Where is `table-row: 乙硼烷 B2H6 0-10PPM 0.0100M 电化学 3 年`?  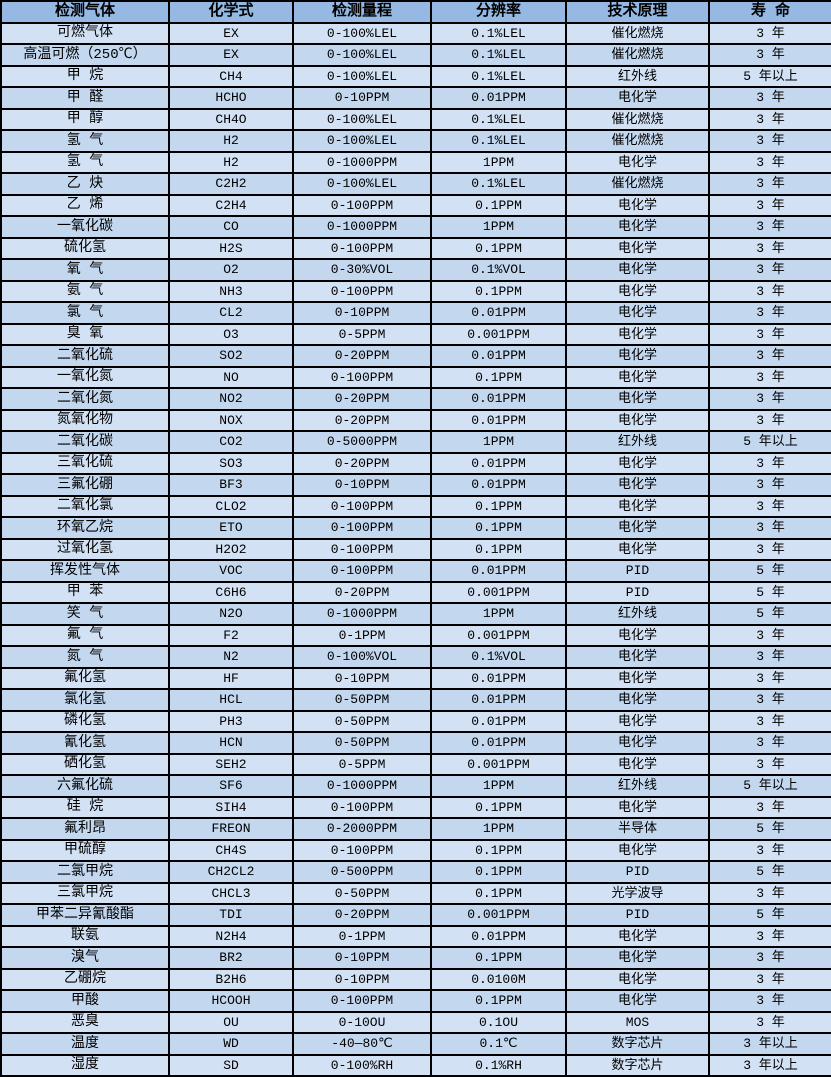
table-row: 乙硼烷 B2H6 0-10PPM 0.0100M 电化学 3 年 is located at coordinates (415, 979).